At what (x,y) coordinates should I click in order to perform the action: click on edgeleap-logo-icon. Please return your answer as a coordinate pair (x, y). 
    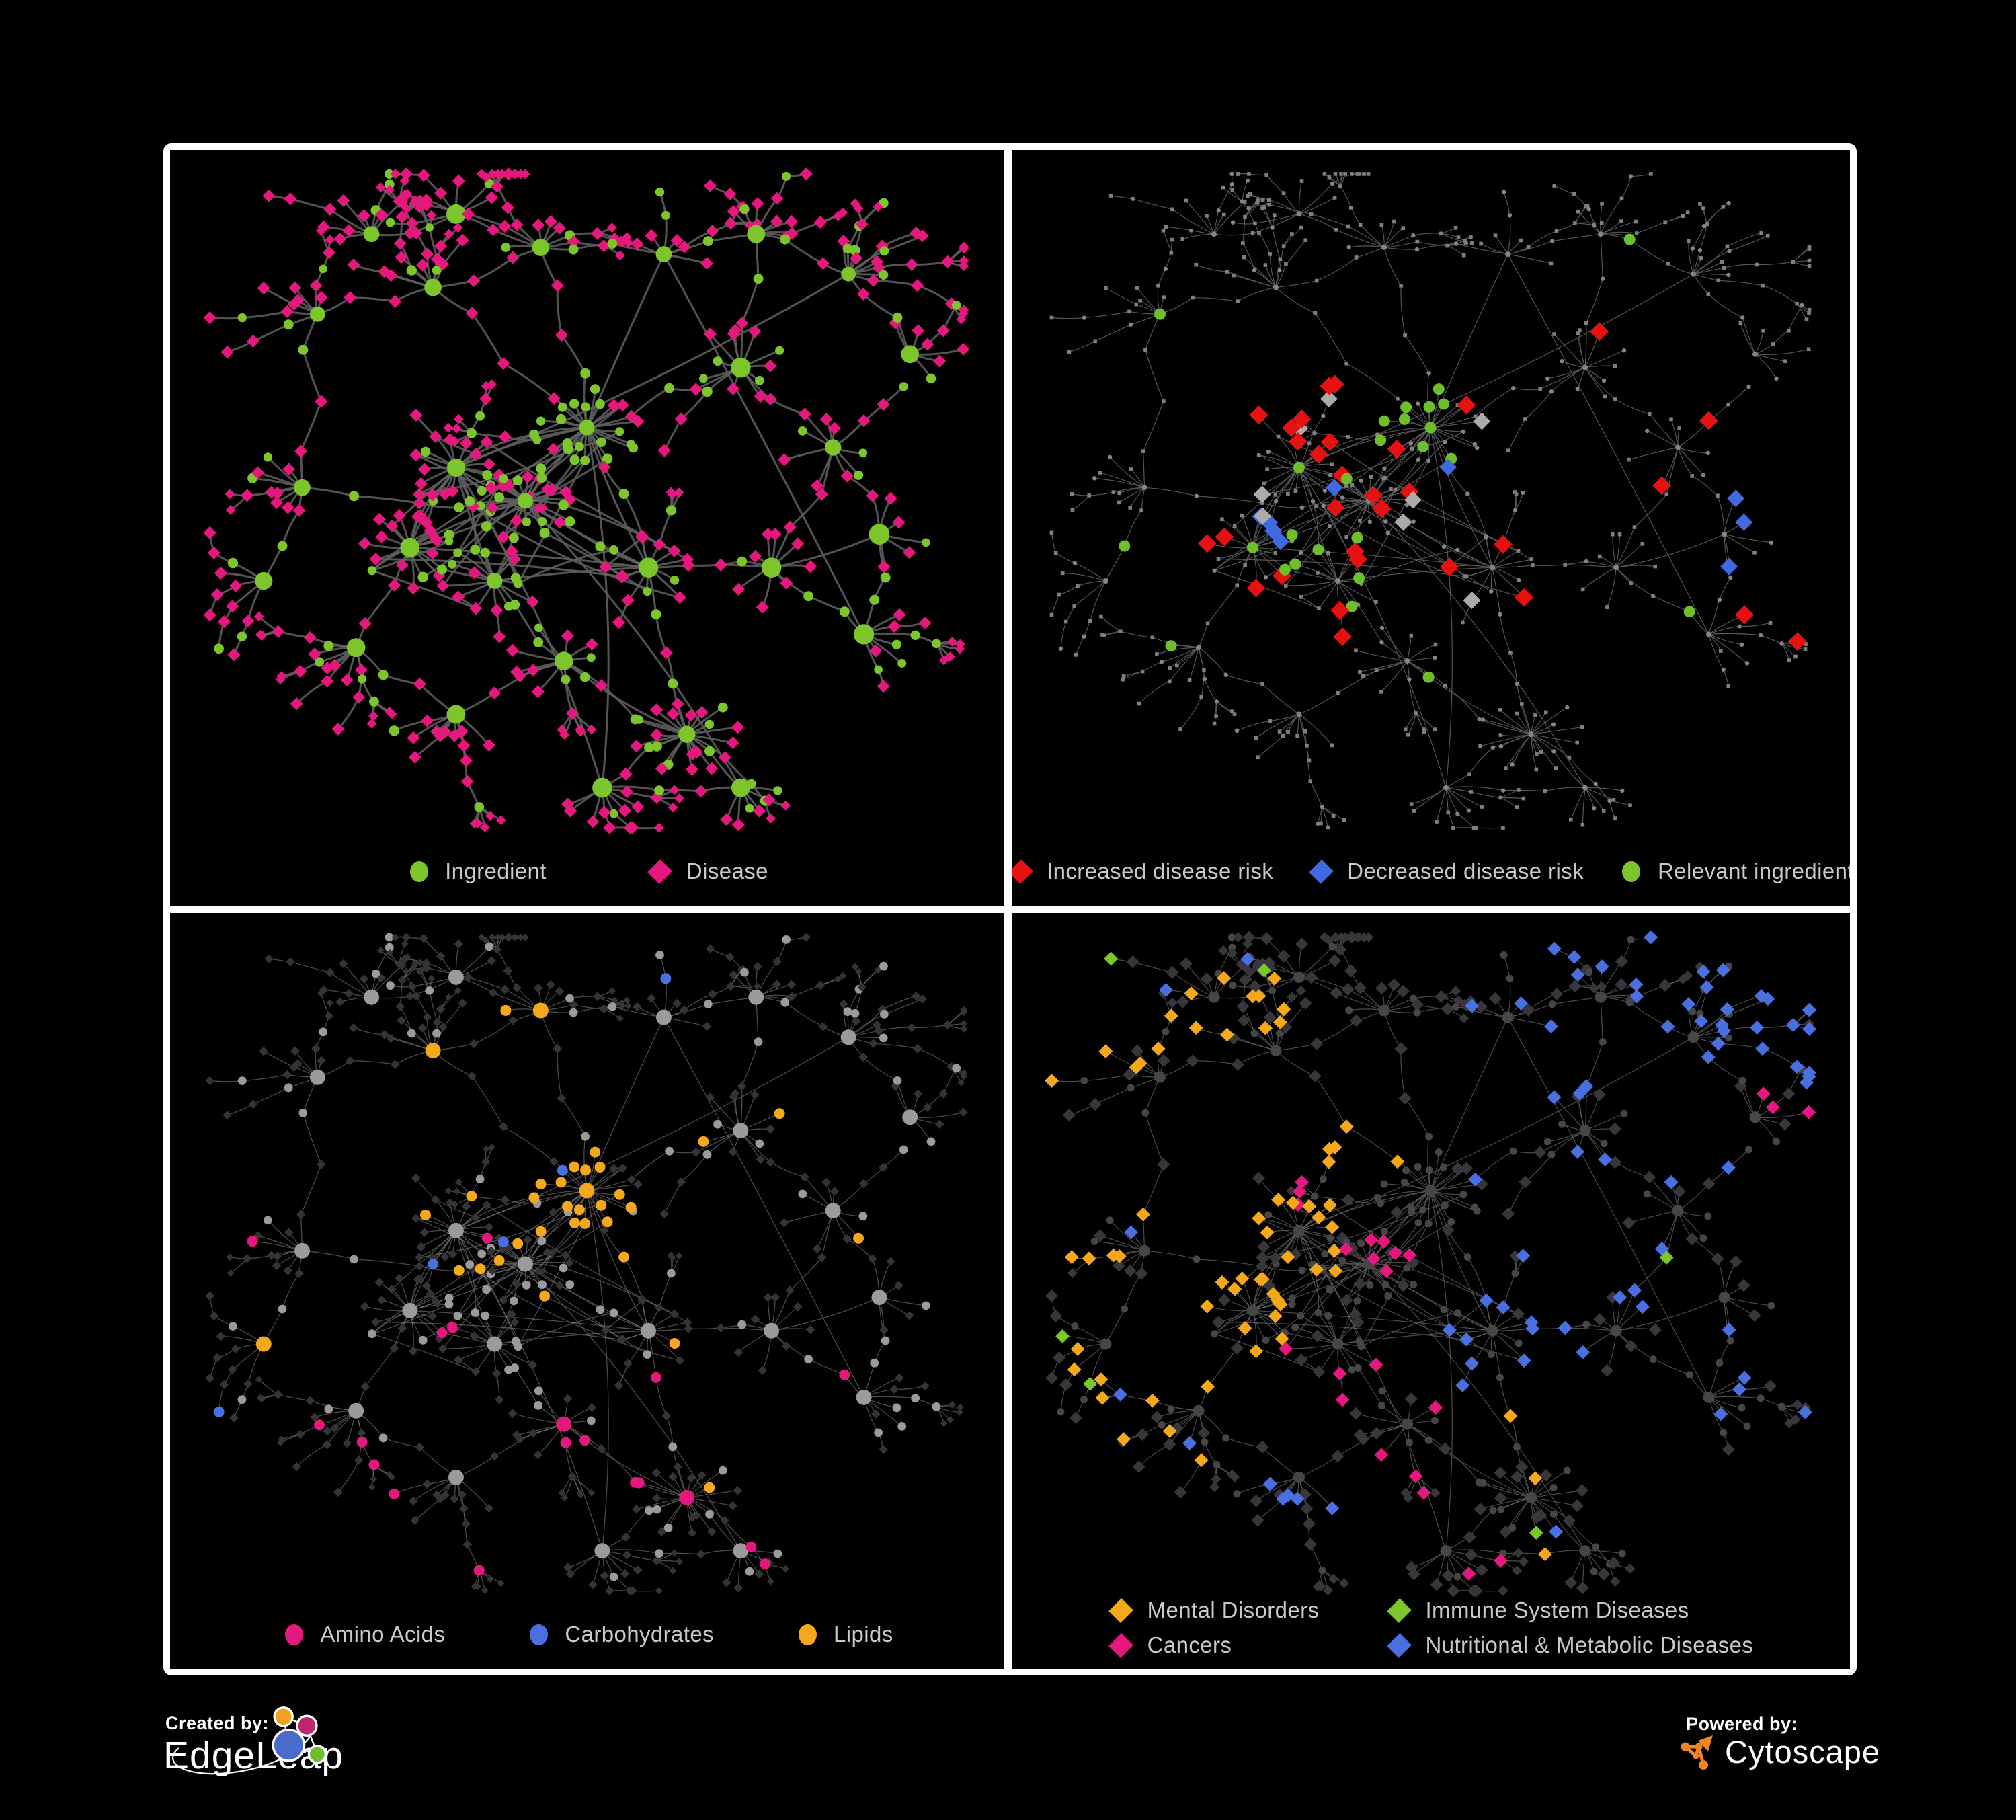
    Looking at the image, I should click on (299, 1735).